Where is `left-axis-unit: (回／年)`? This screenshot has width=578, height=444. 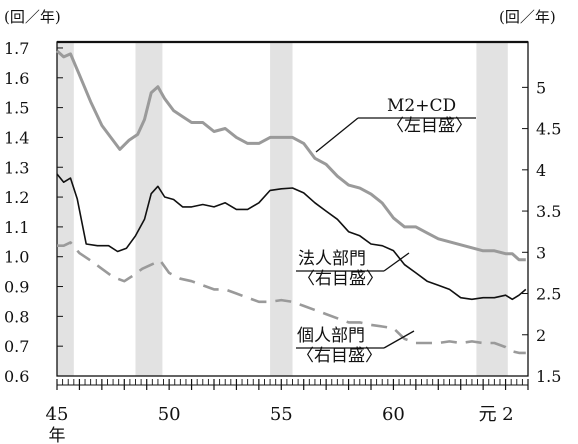
left-axis-unit: (回／年) is located at coordinates (32, 17).